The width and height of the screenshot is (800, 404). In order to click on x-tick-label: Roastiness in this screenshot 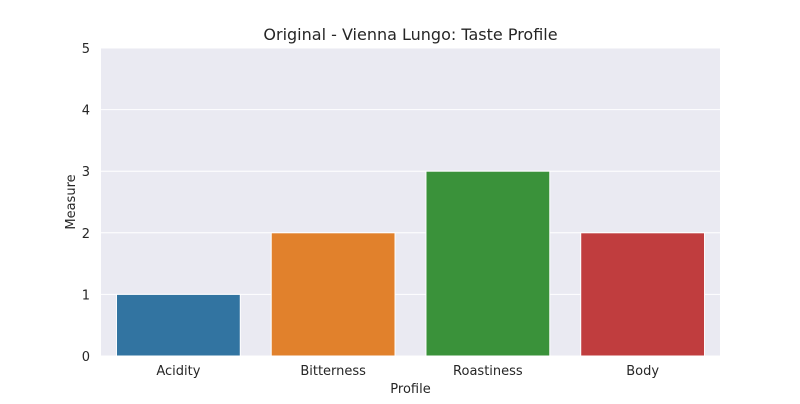, I will do `click(488, 371)`.